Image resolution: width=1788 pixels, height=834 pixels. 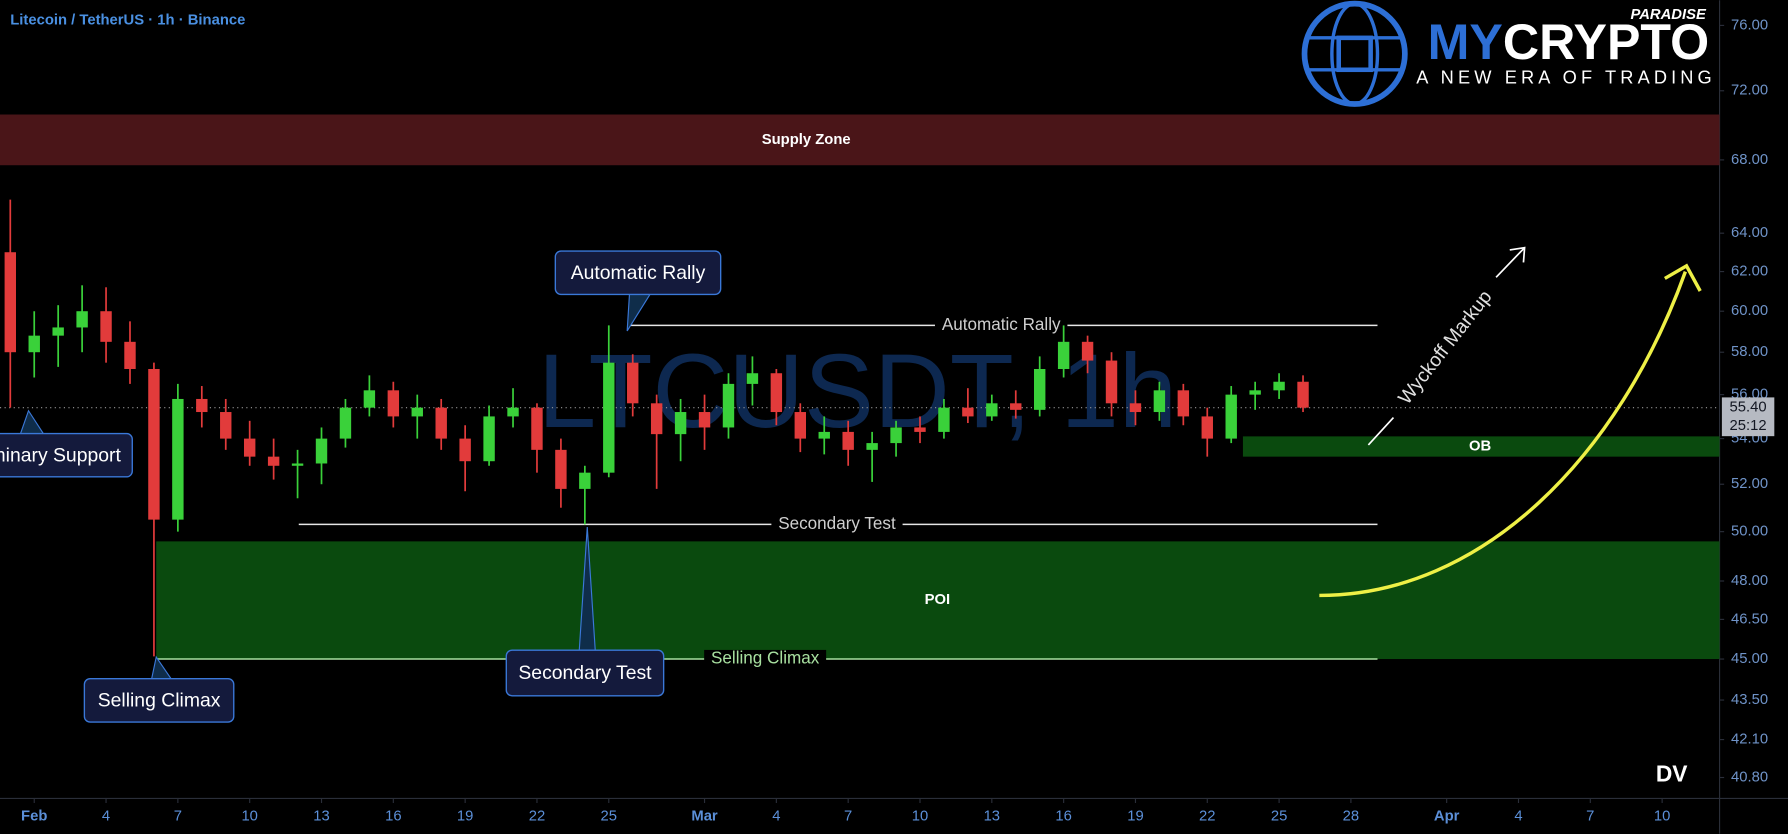 I want to click on corner-label: DV, so click(x=1672, y=774).